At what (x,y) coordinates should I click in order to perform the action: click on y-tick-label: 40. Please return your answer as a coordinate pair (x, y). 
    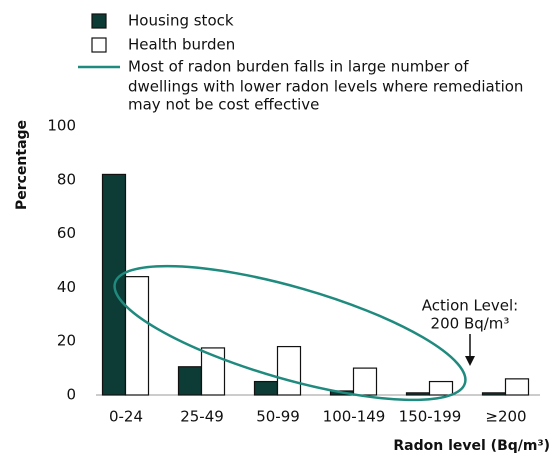
    Looking at the image, I should click on (66, 287).